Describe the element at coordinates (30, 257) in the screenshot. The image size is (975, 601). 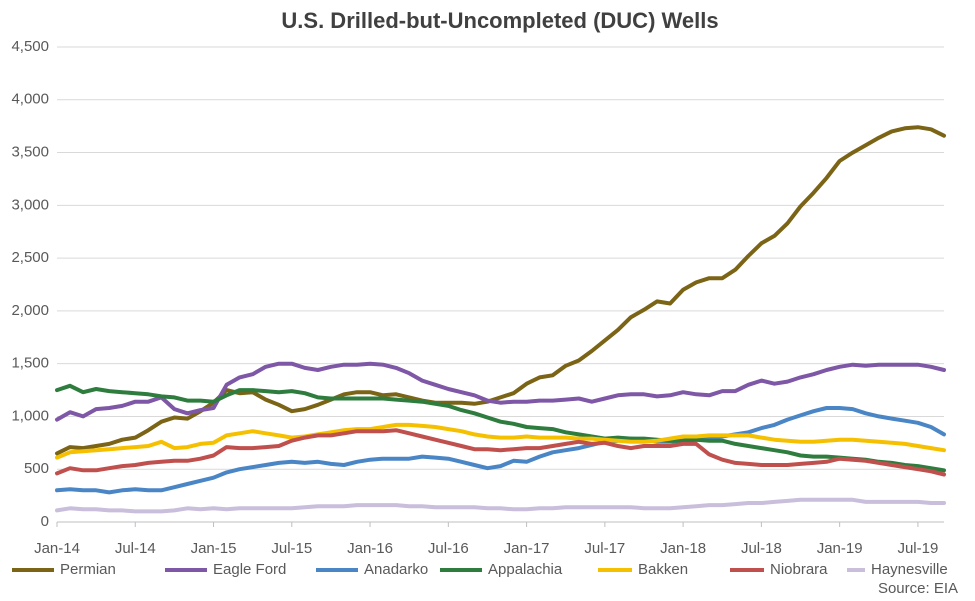
I see `y-tick-label: 2,500` at that location.